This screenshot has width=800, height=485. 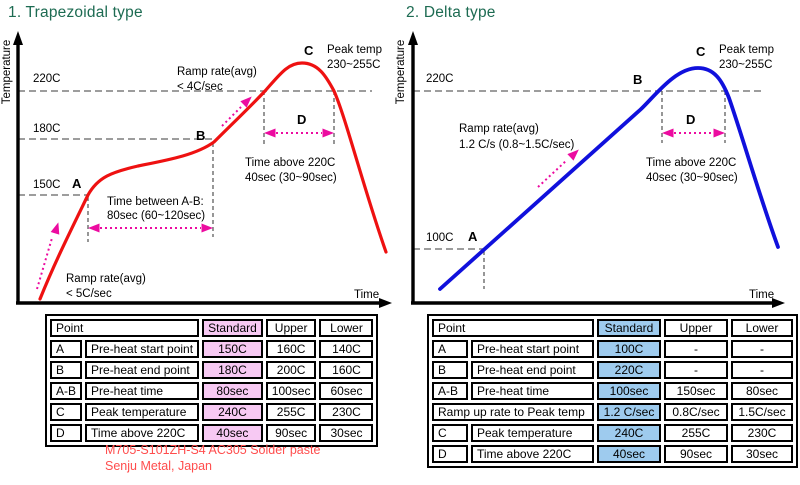 What do you see at coordinates (746, 50) in the screenshot?
I see `right-peak-temp-line1: Peak temp` at bounding box center [746, 50].